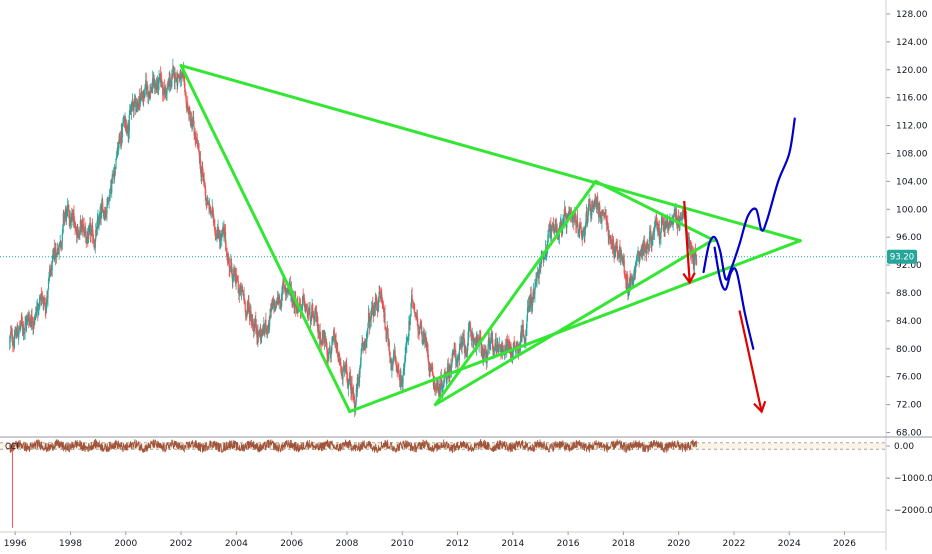 The width and height of the screenshot is (932, 554). What do you see at coordinates (912, 71) in the screenshot?
I see `price-tick-label: 120.00` at bounding box center [912, 71].